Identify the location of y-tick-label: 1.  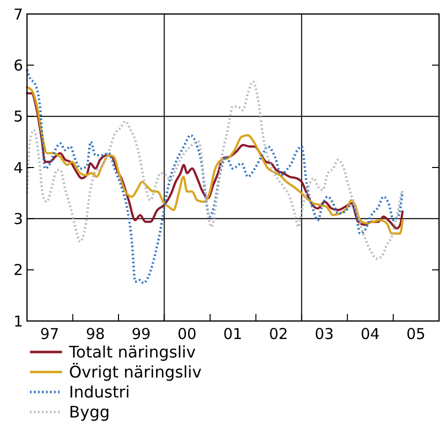
(18, 321).